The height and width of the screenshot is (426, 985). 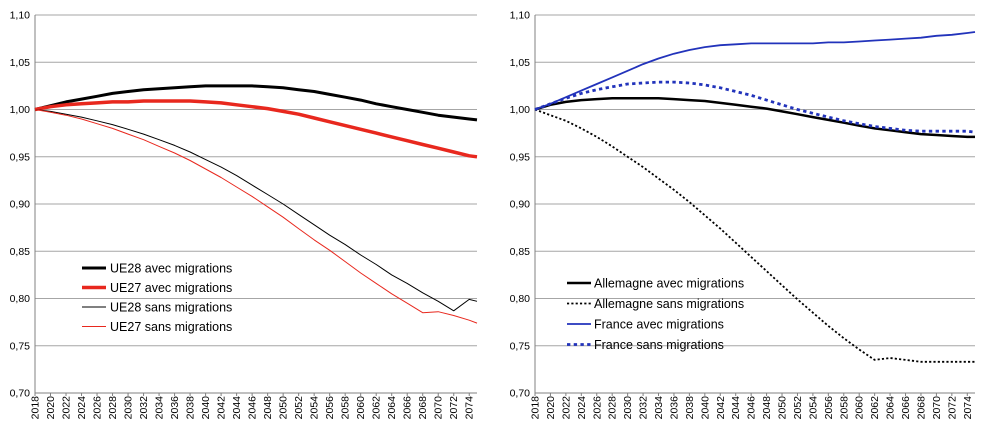 What do you see at coordinates (171, 269) in the screenshot?
I see `legend-label-1: UE28 avec migrations` at bounding box center [171, 269].